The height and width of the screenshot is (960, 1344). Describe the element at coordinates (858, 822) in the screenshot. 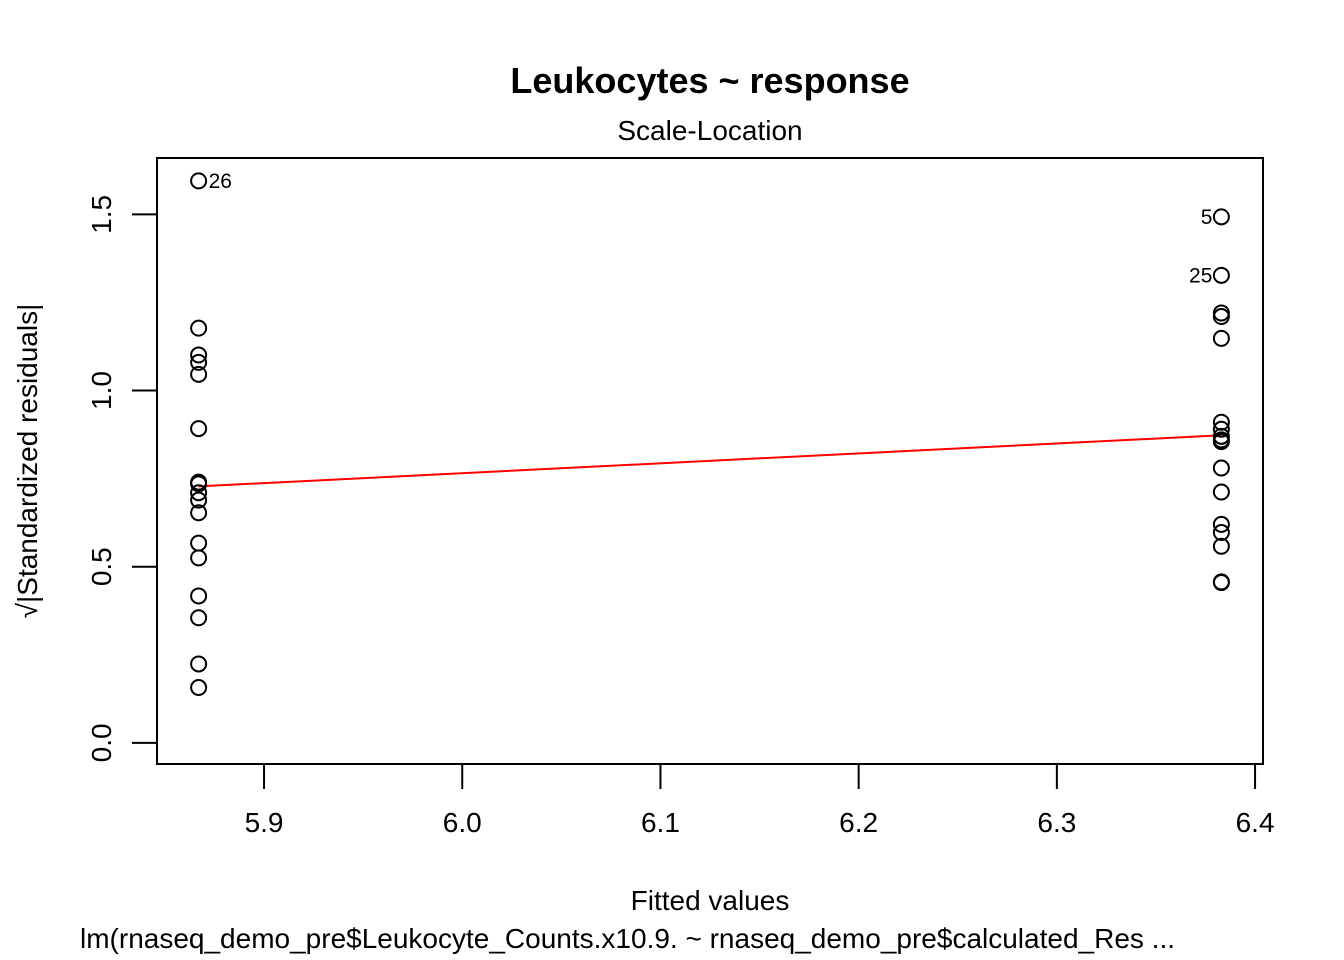

I see `x-tick-label: 6.2` at that location.